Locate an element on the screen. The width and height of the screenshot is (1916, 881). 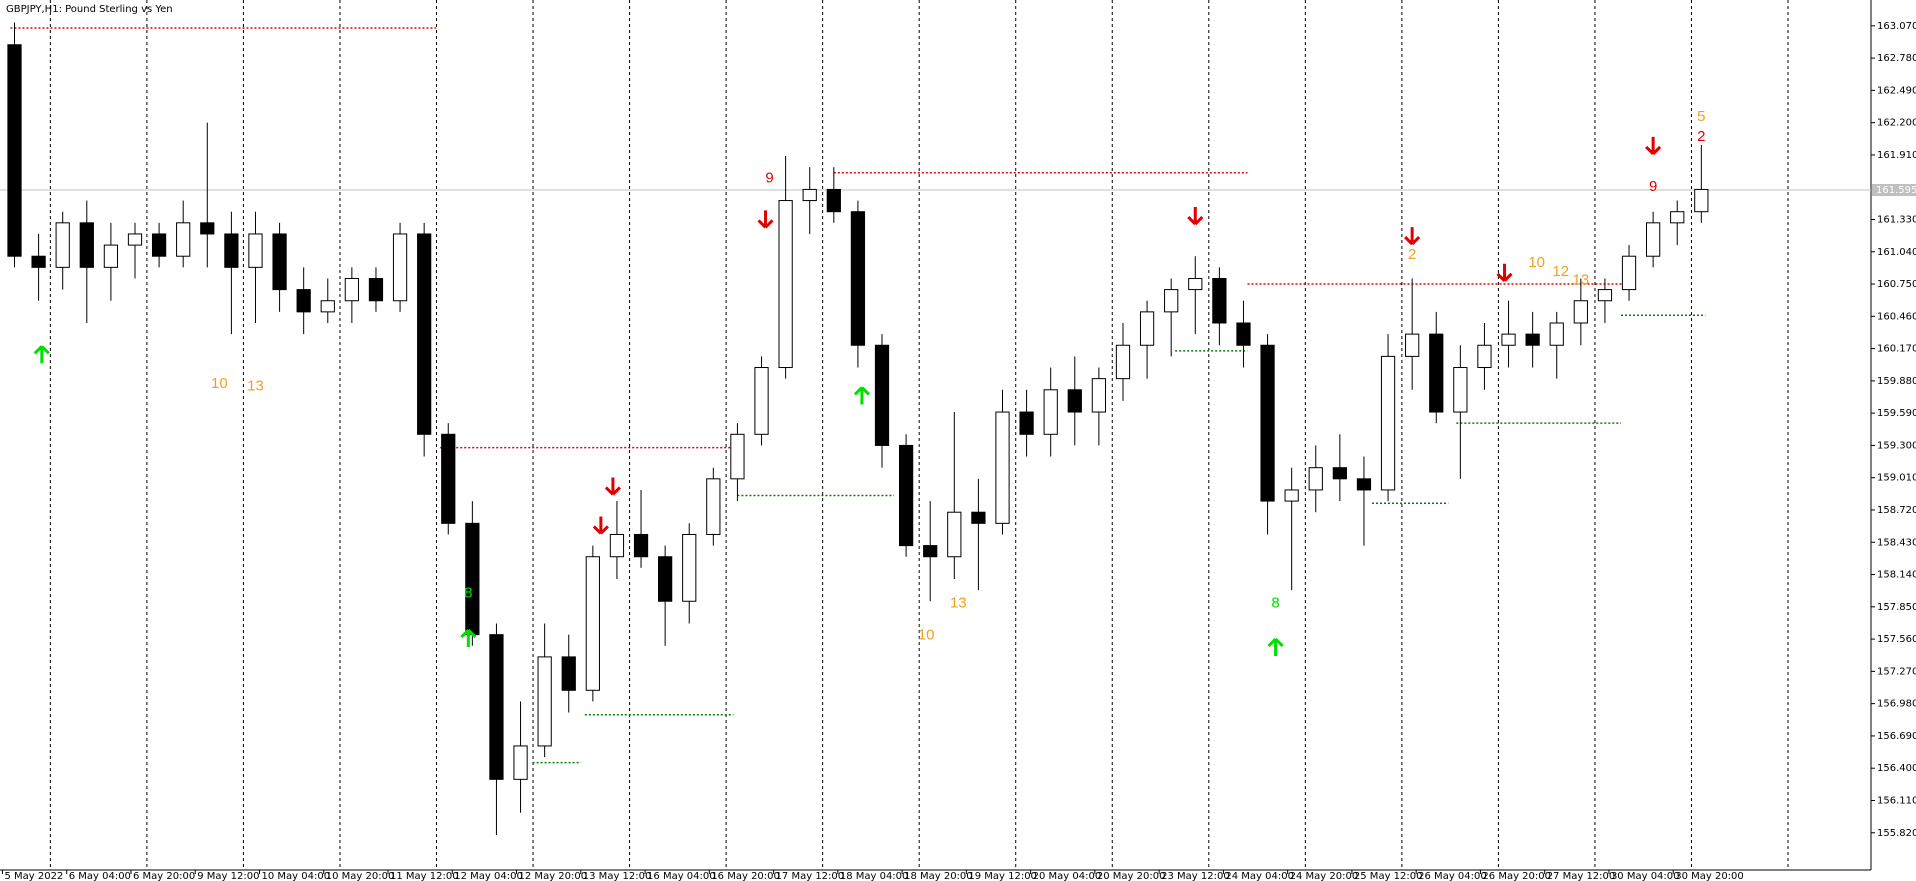
current-price-label: 161.595 is located at coordinates (1896, 190).